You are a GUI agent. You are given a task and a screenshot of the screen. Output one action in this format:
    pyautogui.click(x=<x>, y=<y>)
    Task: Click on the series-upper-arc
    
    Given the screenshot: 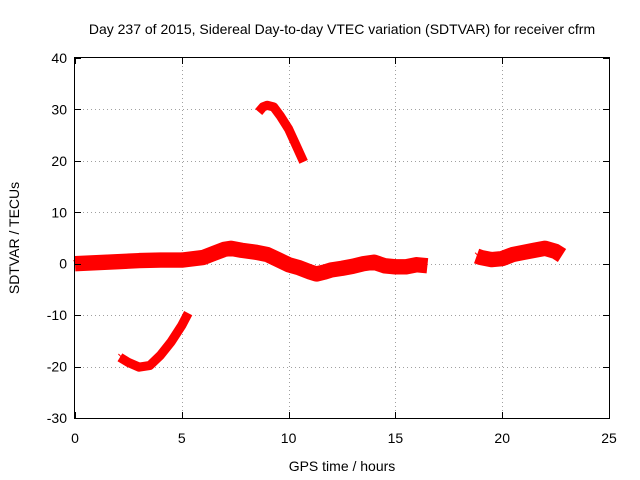 What is the action you would take?
    pyautogui.click(x=281, y=132)
    